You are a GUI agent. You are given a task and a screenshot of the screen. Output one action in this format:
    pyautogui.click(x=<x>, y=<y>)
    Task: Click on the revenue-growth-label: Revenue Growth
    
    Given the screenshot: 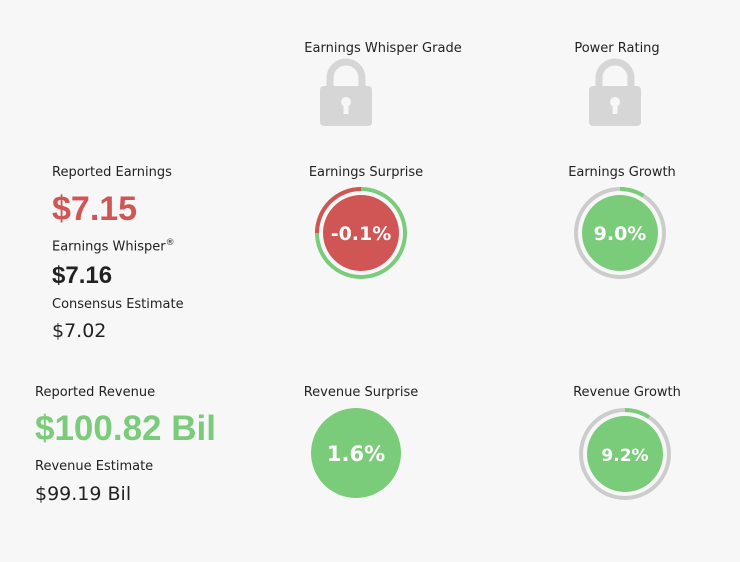 What is the action you would take?
    pyautogui.click(x=627, y=392)
    